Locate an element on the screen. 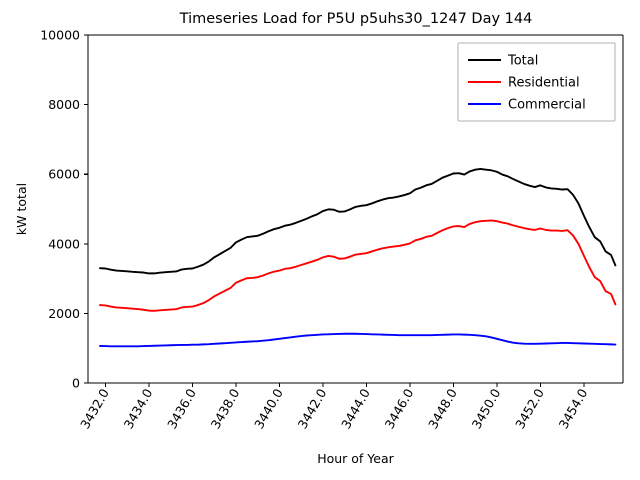 Image resolution: width=640 pixels, height=480 pixels. x-tick-label: 3444.0 is located at coordinates (355, 408).